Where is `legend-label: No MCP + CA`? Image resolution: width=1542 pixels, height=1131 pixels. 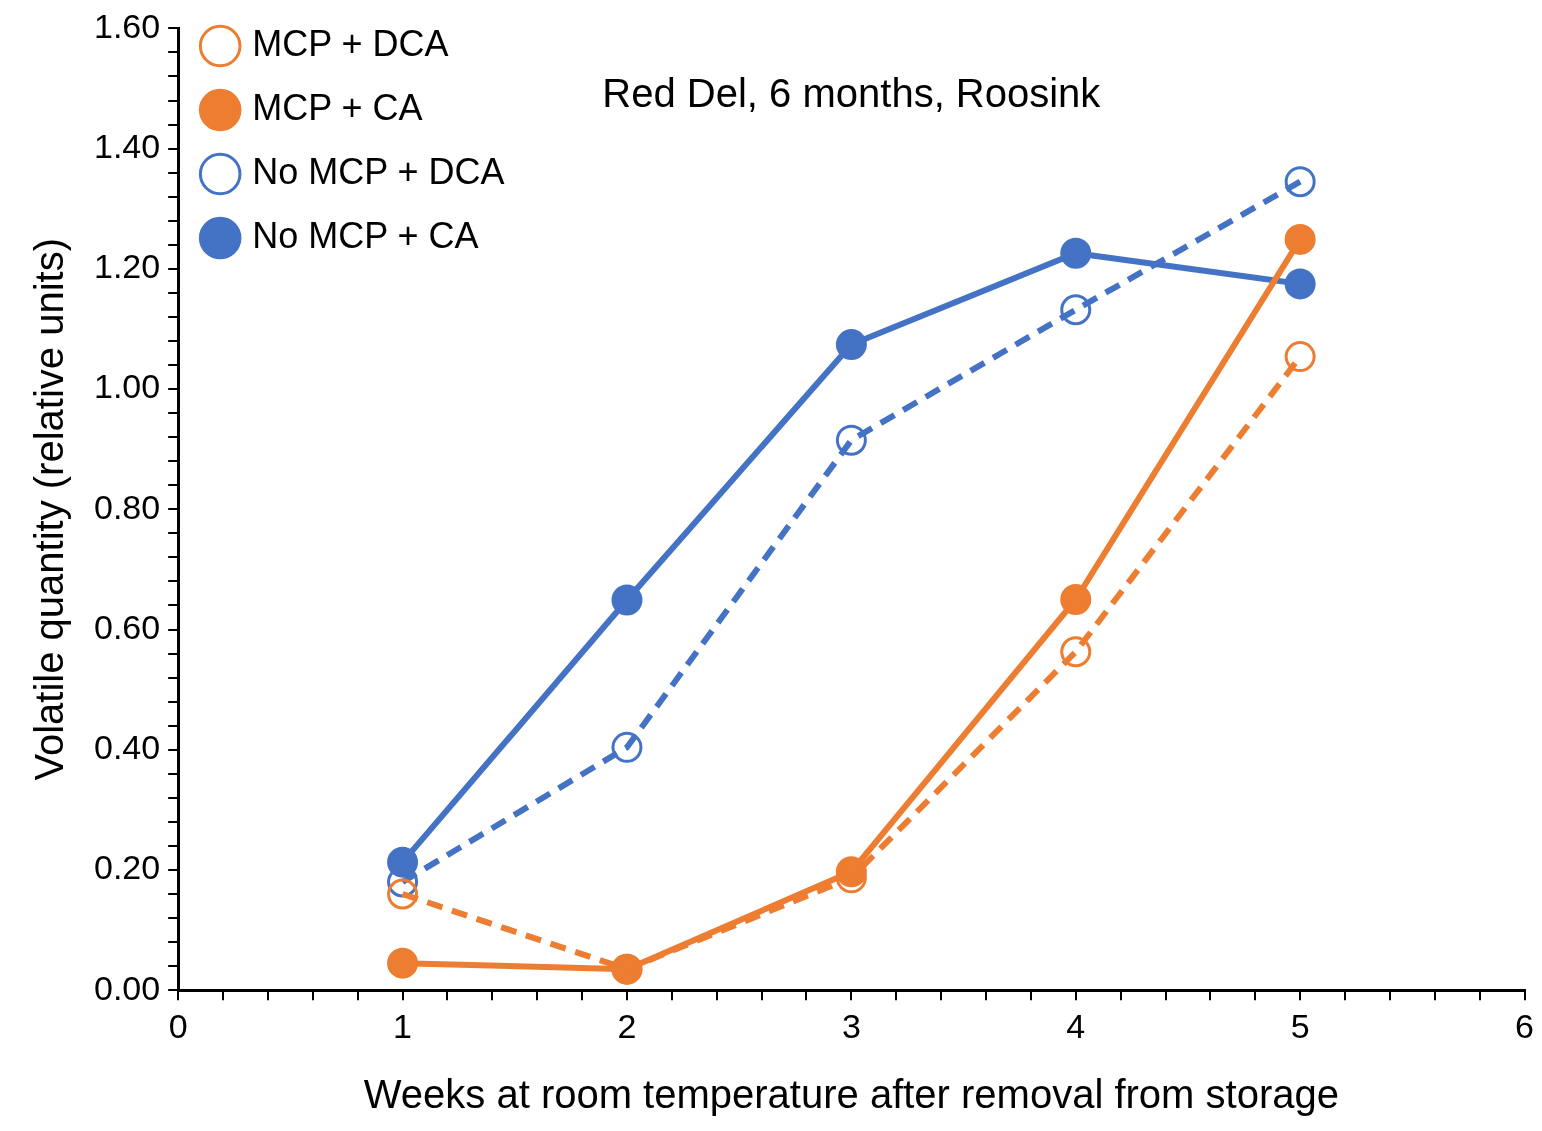
legend-label: No MCP + CA is located at coordinates (365, 235).